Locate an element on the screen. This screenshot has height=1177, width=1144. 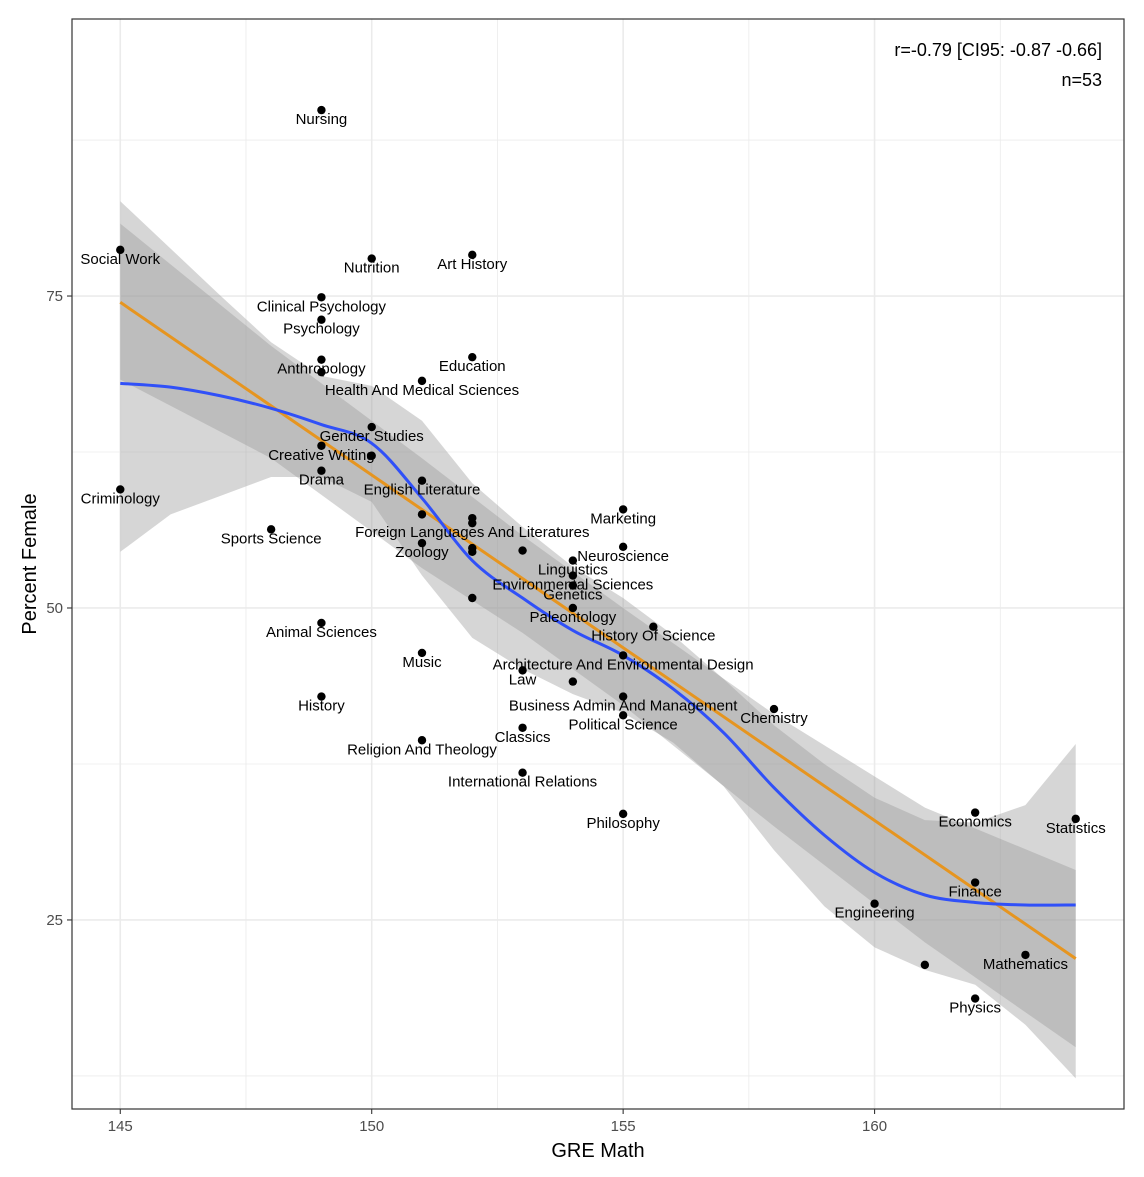
correlation-annotation: r=-0.79 [CI95: -0.87 -0.66] is located at coordinates (998, 50).